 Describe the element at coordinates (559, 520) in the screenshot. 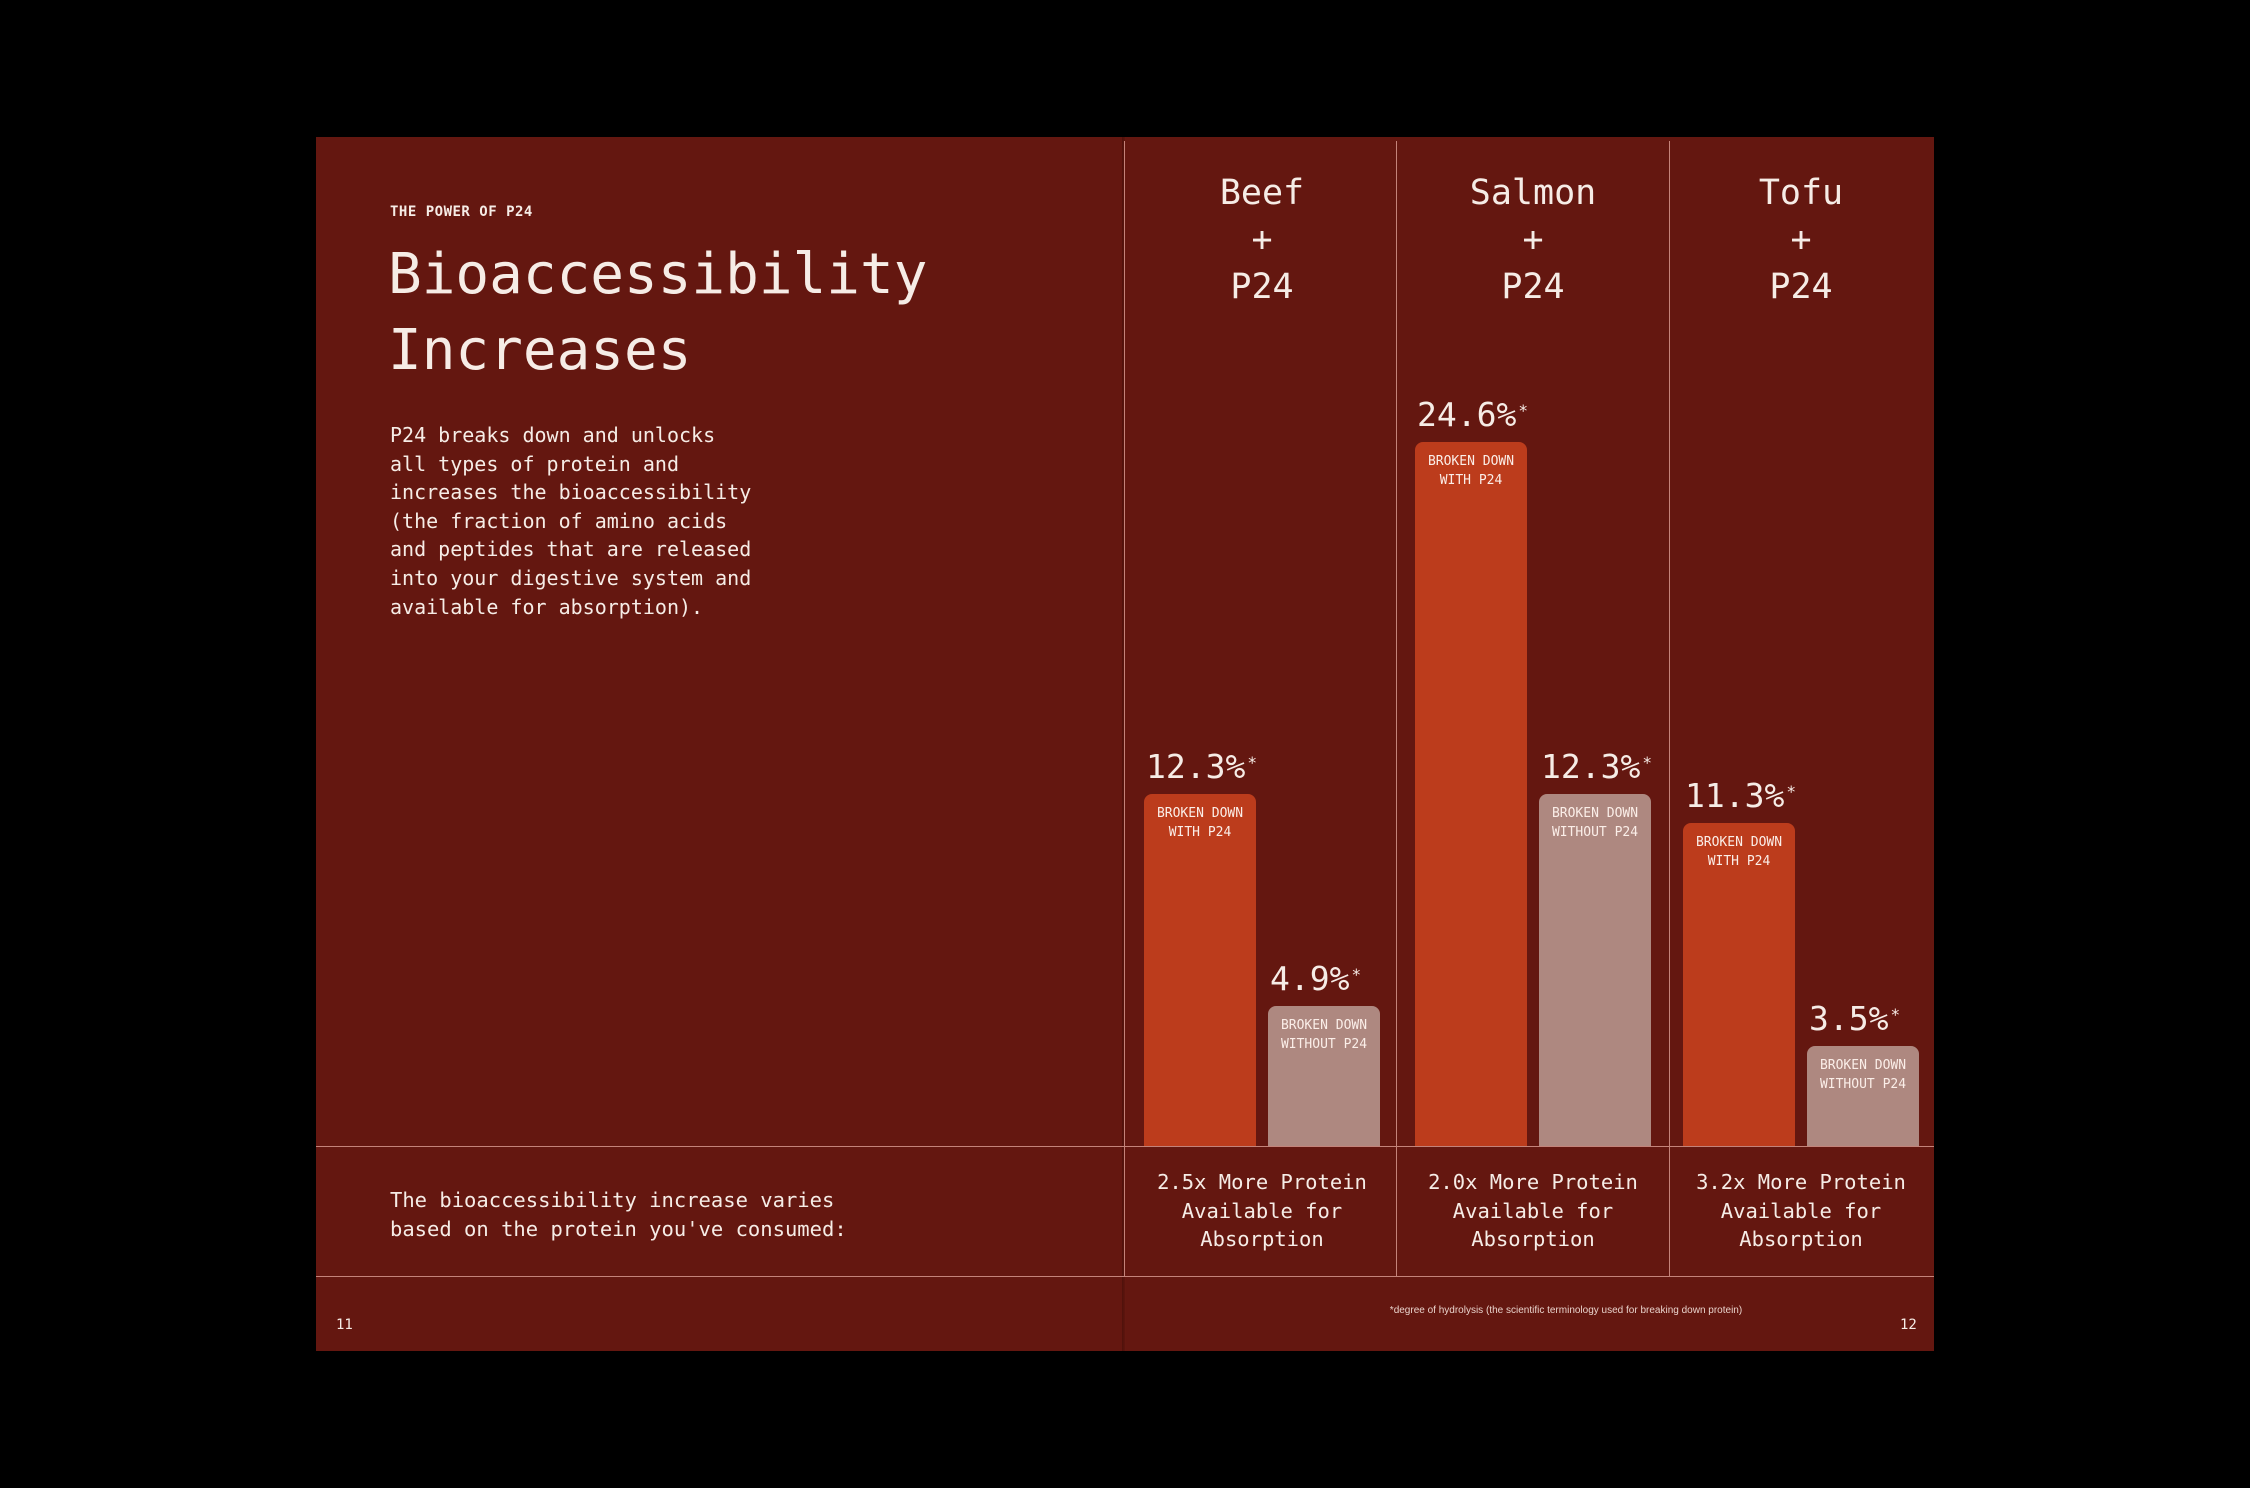

I see `body-line: (the fraction of amino acids` at that location.